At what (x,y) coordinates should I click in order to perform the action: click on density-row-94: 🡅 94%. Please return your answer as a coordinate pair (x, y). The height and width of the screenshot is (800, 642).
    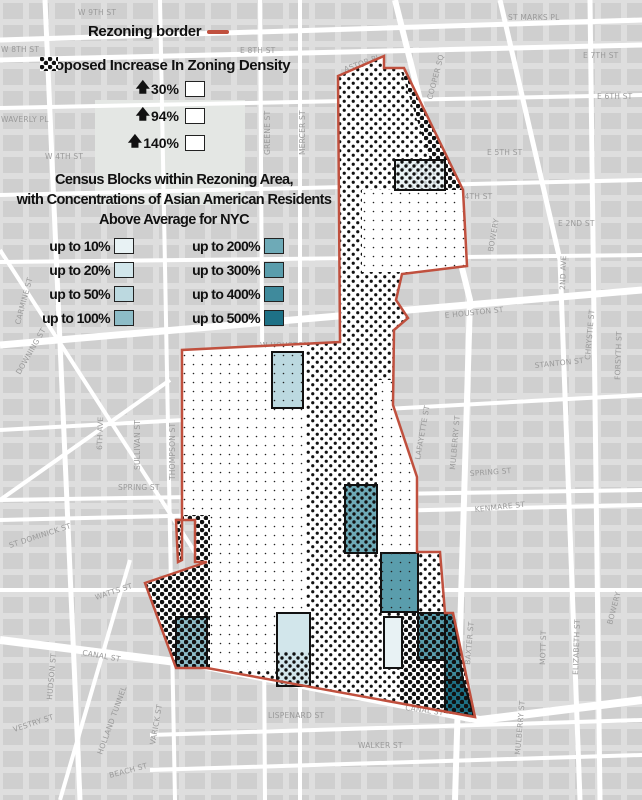
    Looking at the image, I should click on (122, 92).